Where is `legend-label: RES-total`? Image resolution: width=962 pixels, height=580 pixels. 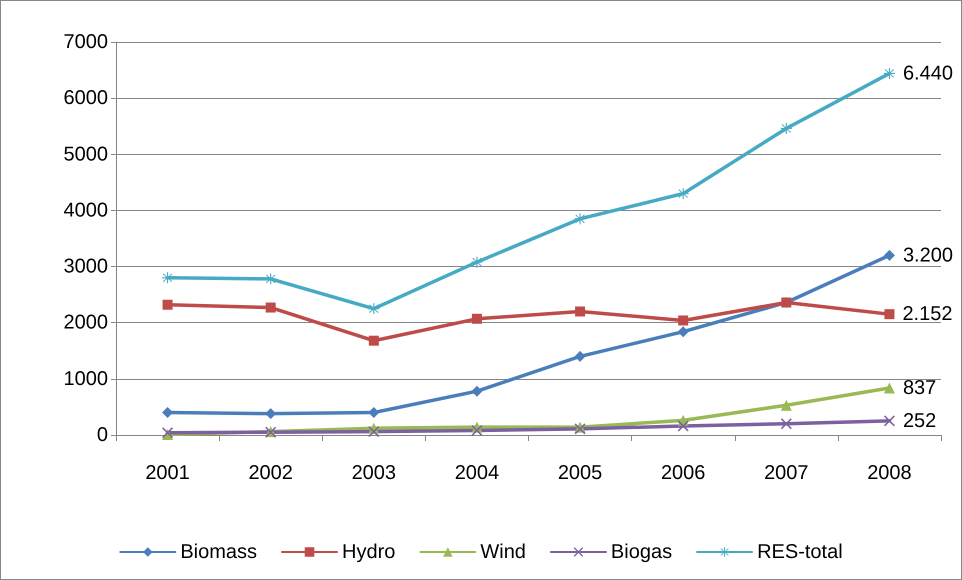 legend-label: RES-total is located at coordinates (800, 552).